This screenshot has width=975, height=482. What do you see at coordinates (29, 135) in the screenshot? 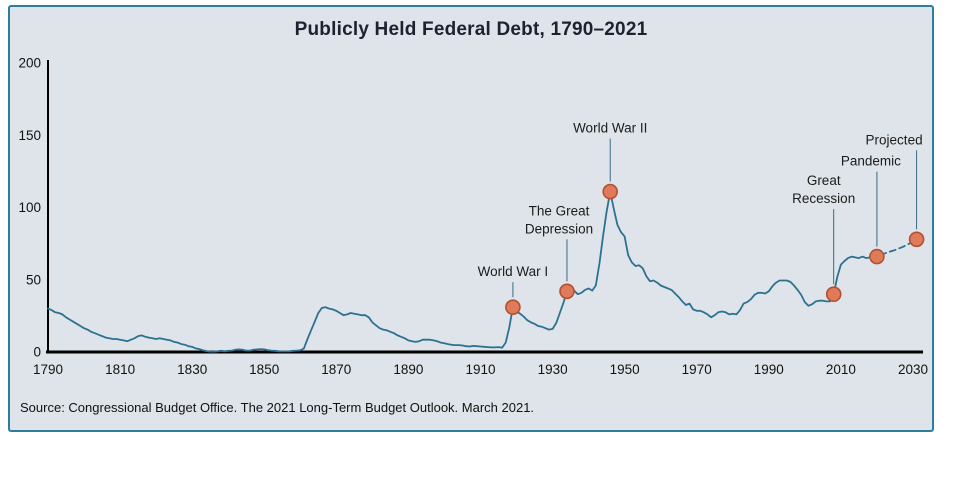
I see `y-tick-label: 150` at bounding box center [29, 135].